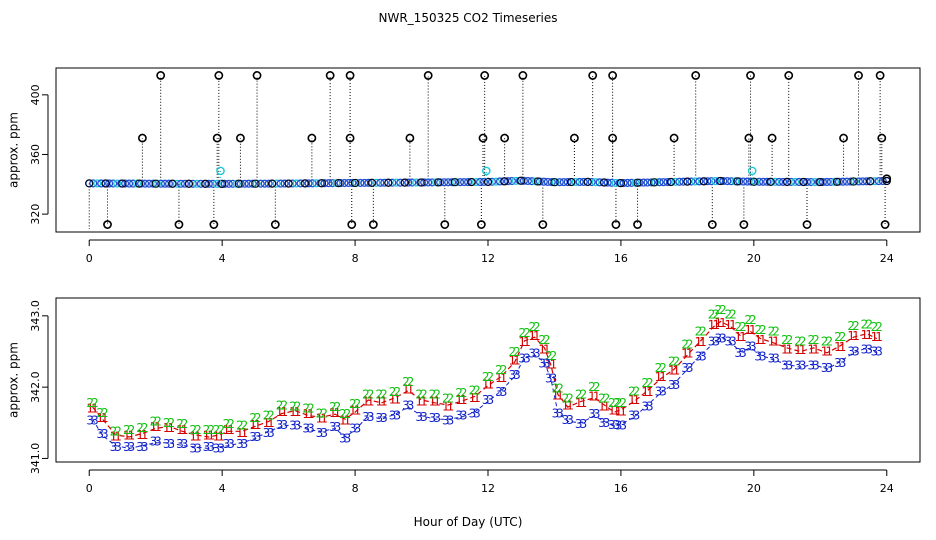 The image size is (936, 540). What do you see at coordinates (89, 258) in the screenshot?
I see `top-x-tick-label: 0` at bounding box center [89, 258].